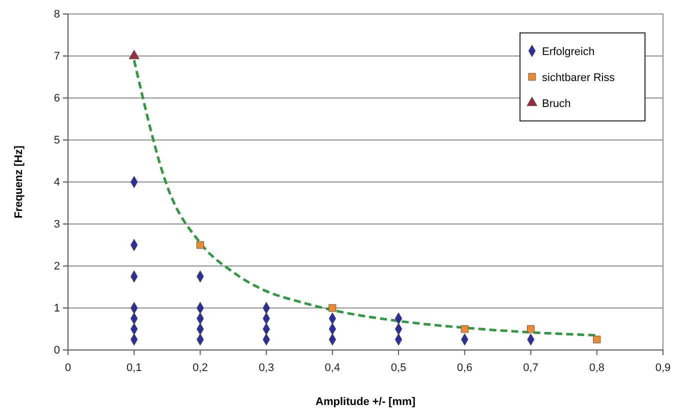 This screenshot has width=691, height=412. What do you see at coordinates (57, 224) in the screenshot?
I see `y-tick-label: 3` at bounding box center [57, 224].